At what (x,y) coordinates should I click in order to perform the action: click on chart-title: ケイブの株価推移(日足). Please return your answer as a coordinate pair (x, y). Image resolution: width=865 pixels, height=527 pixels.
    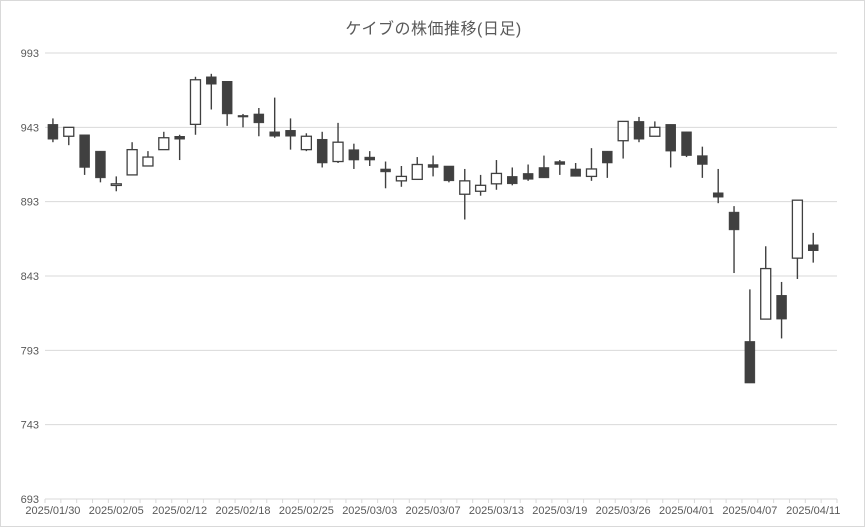
    Looking at the image, I should click on (433, 29).